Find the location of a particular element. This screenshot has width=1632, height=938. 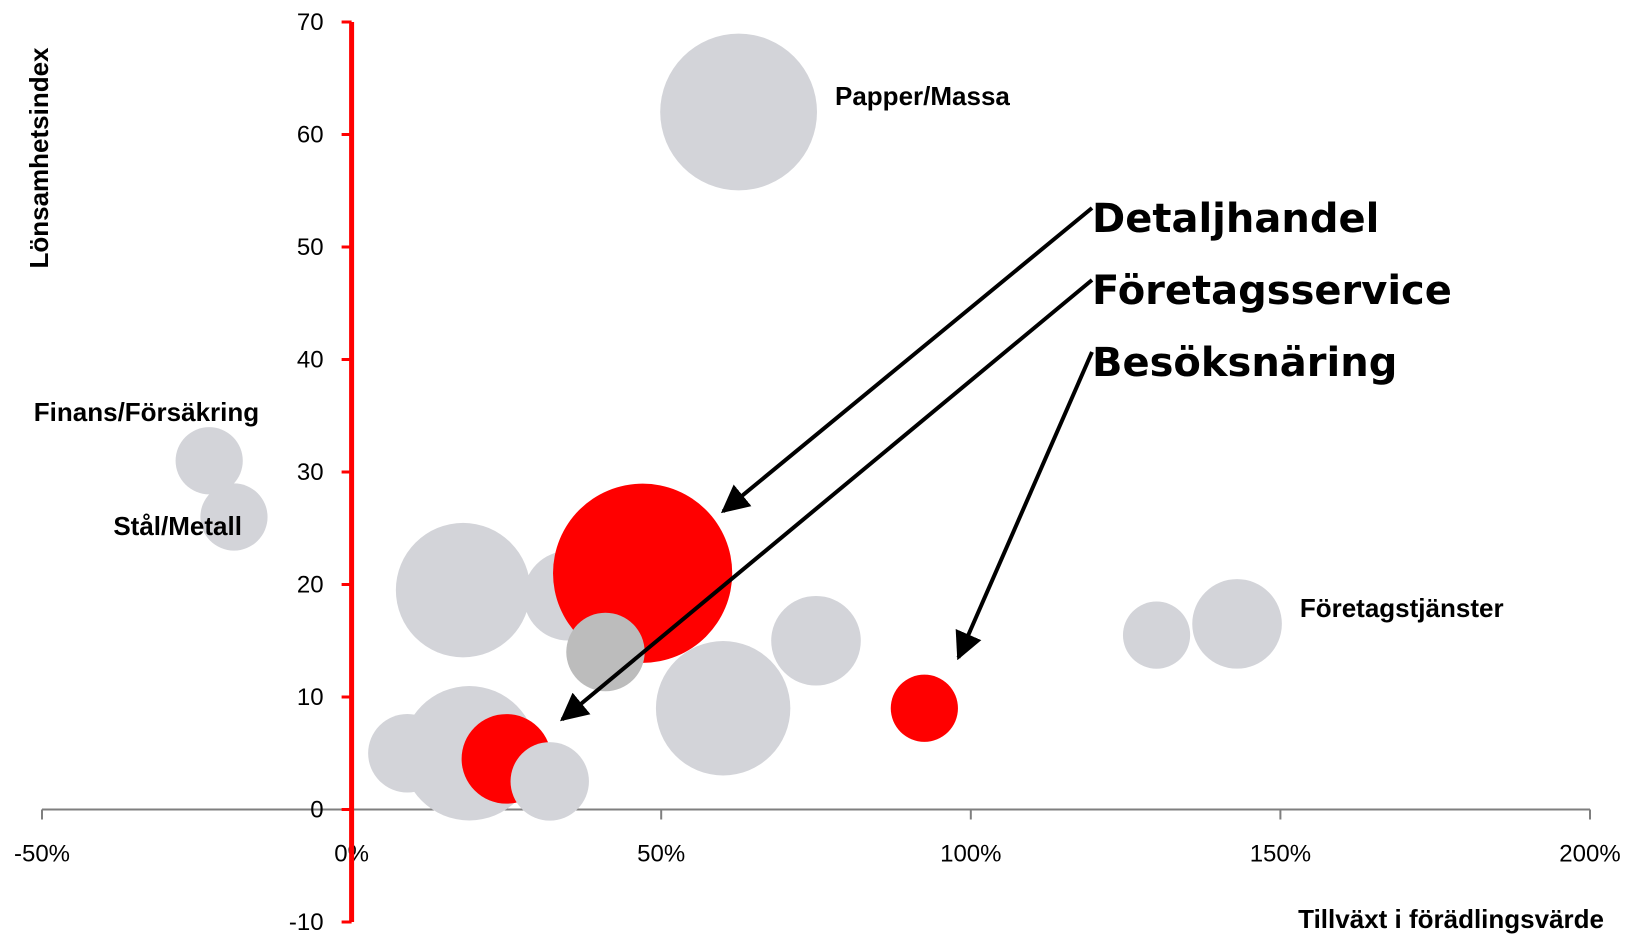

y-tick-label: 20 is located at coordinates (310, 585).